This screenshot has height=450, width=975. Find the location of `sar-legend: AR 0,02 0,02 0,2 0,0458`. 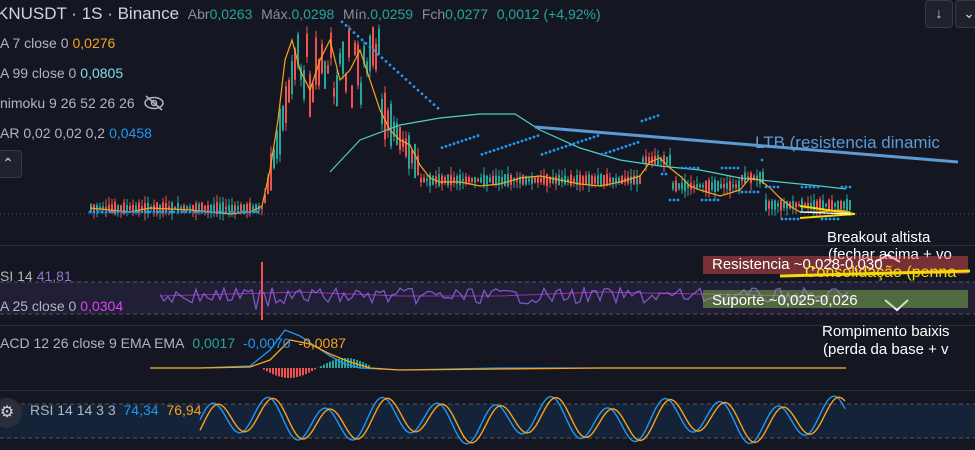

sar-legend: AR 0,02 0,02 0,2 0,0458 is located at coordinates (76, 133).